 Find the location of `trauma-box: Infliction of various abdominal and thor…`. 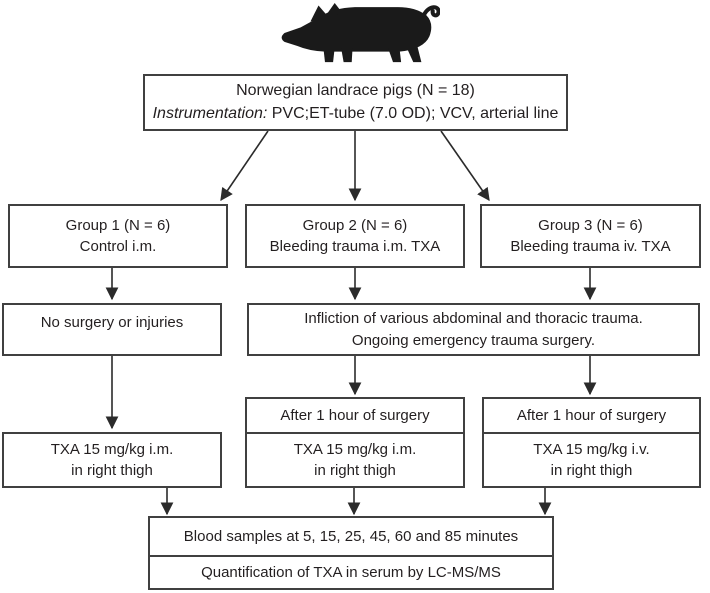

trauma-box: Infliction of various abdominal and thor… is located at coordinates (473, 329).